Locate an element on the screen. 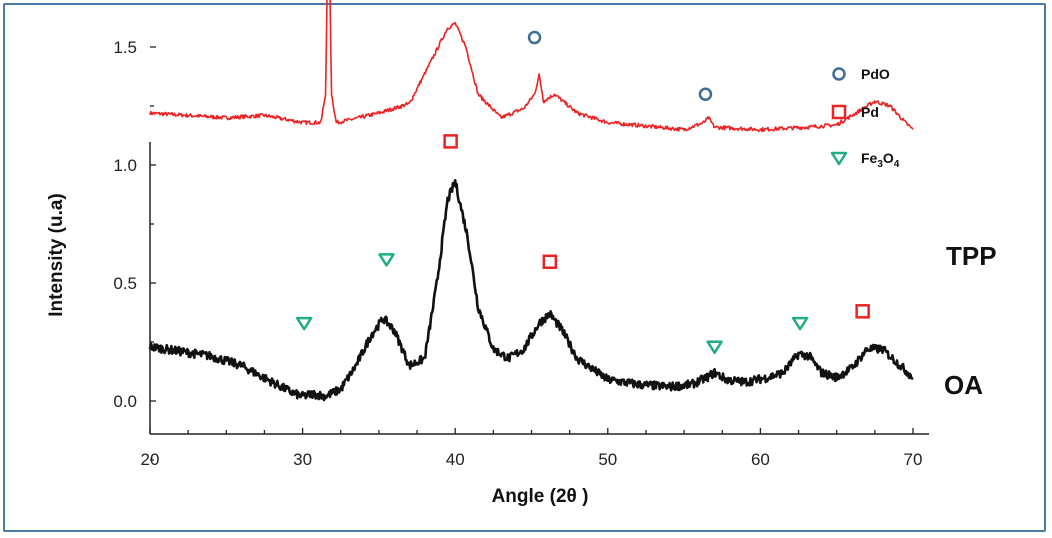 This screenshot has height=538, width=1052. legend-triangle-down-icon is located at coordinates (839, 158).